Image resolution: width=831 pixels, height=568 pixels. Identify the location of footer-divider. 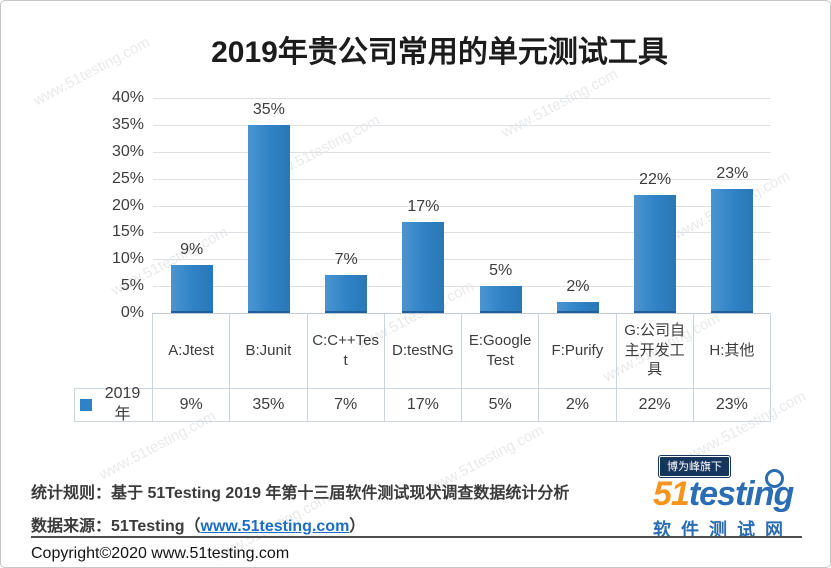
(416, 537).